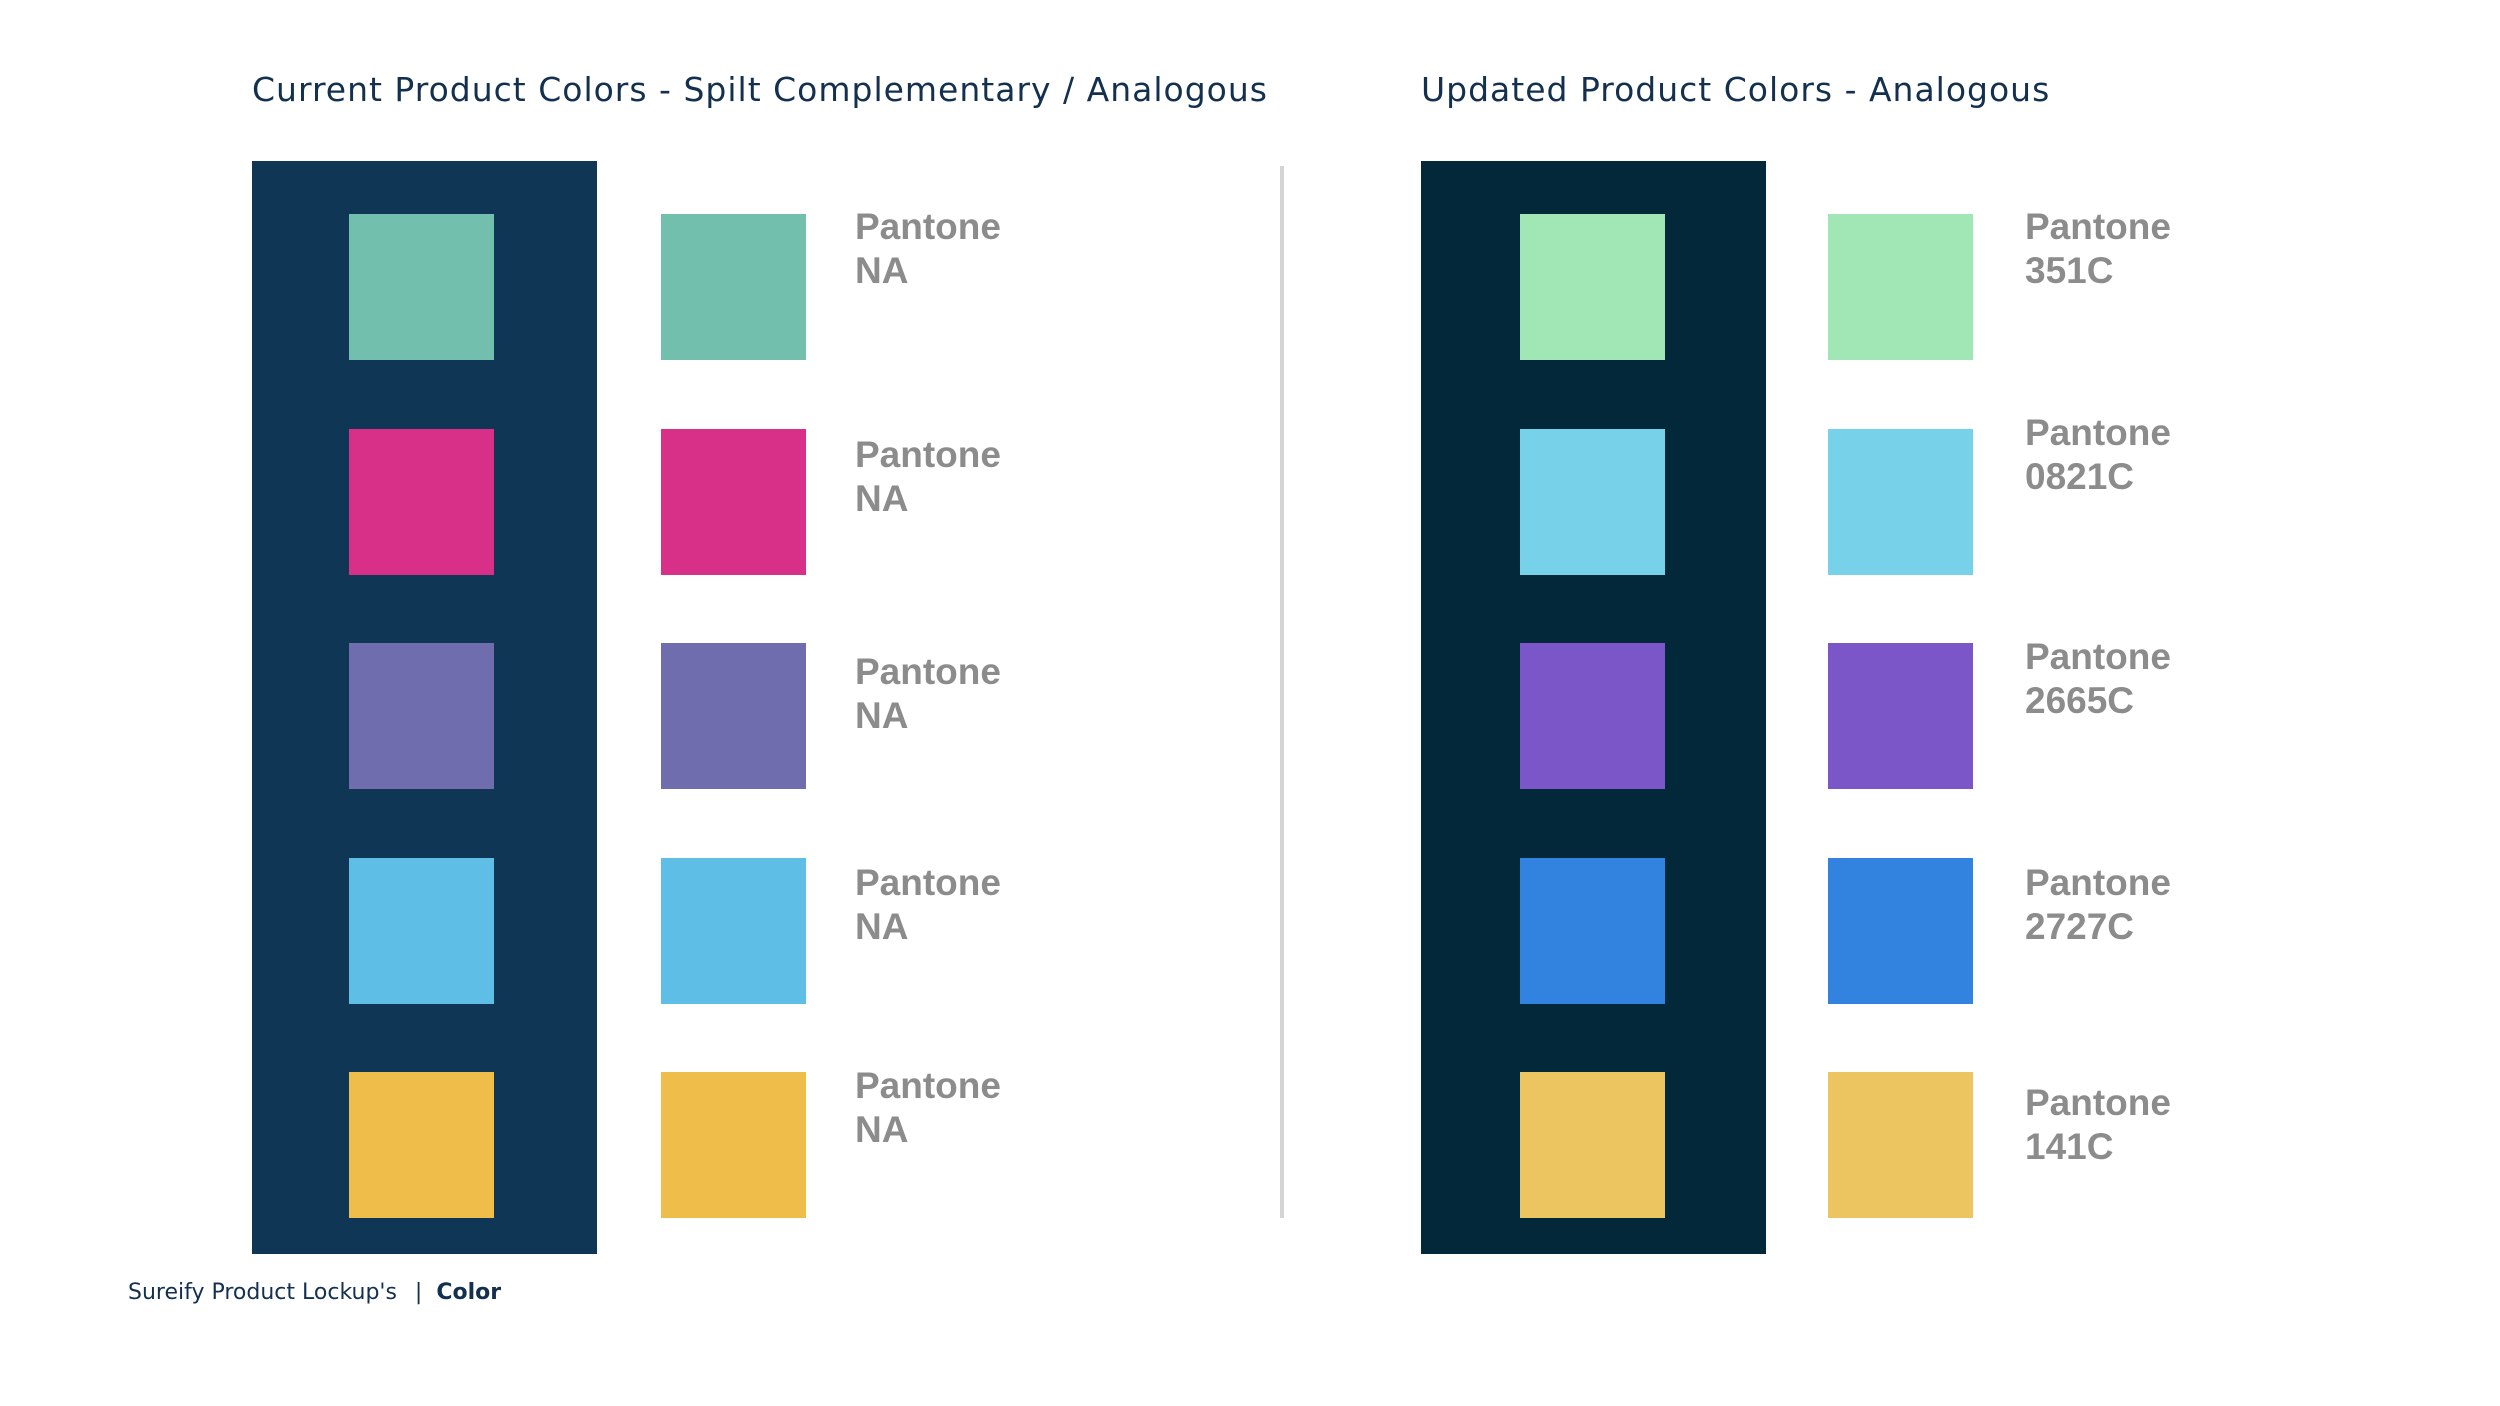  I want to click on footer-product: Sureify Product Lockup's, so click(262, 1292).